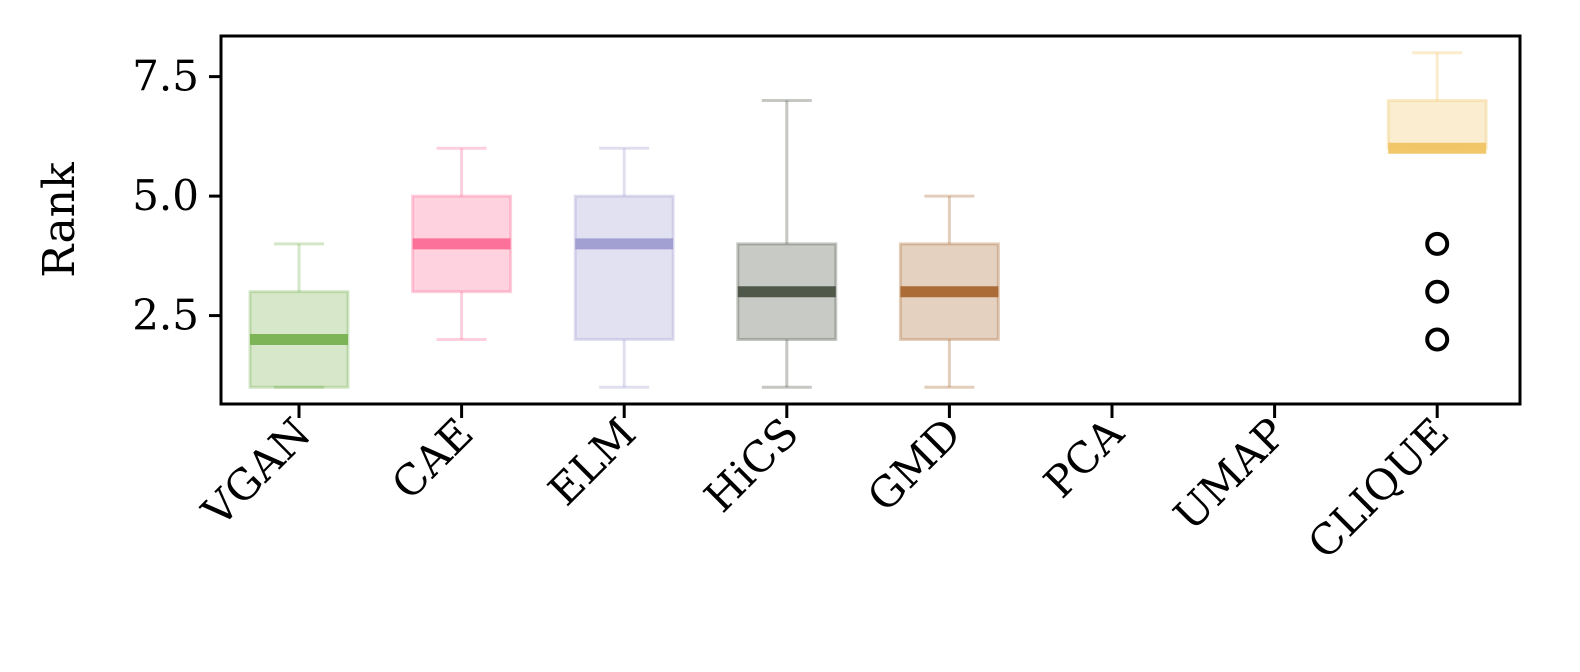  I want to click on box-hics, so click(787, 244).